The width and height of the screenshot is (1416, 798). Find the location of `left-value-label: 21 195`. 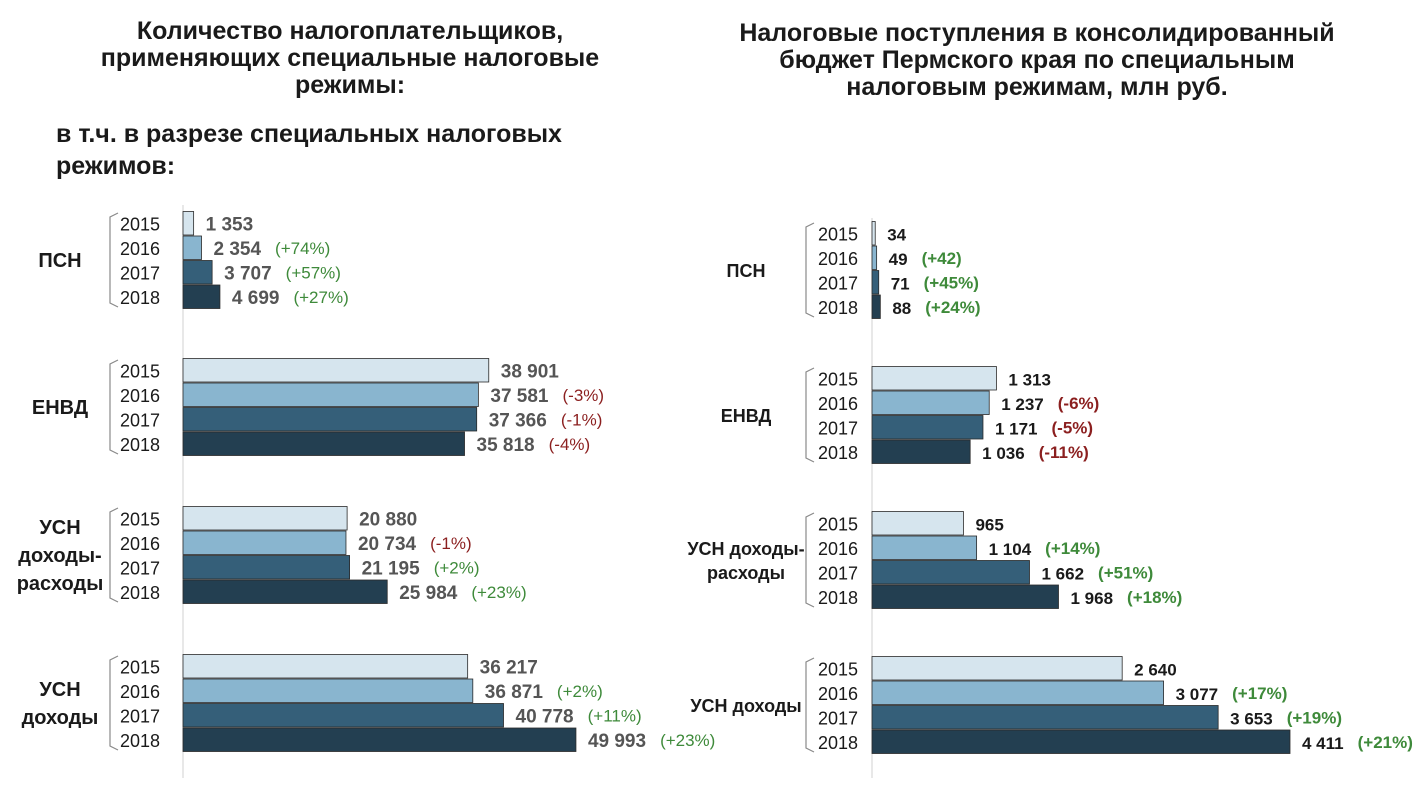

left-value-label: 21 195 is located at coordinates (391, 568).